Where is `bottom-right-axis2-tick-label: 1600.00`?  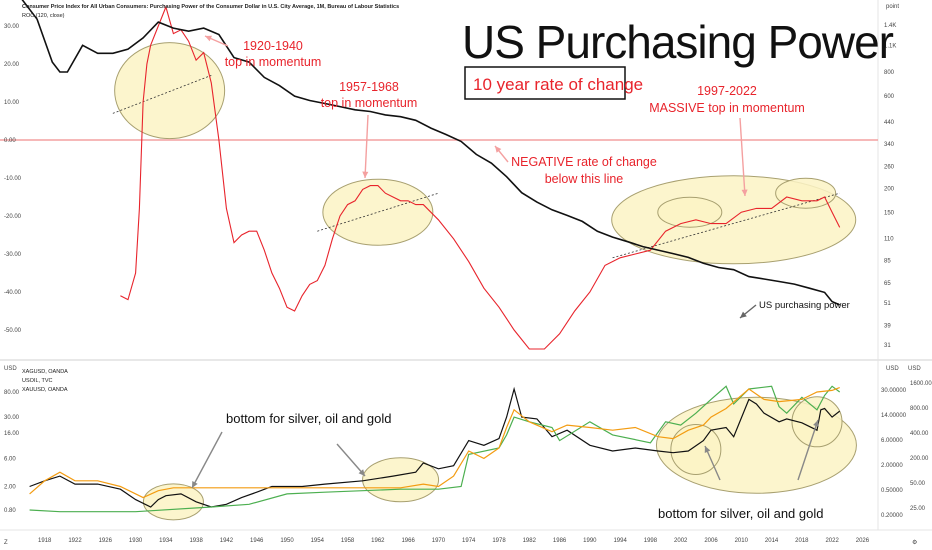 bottom-right-axis2-tick-label: 1600.00 is located at coordinates (921, 384).